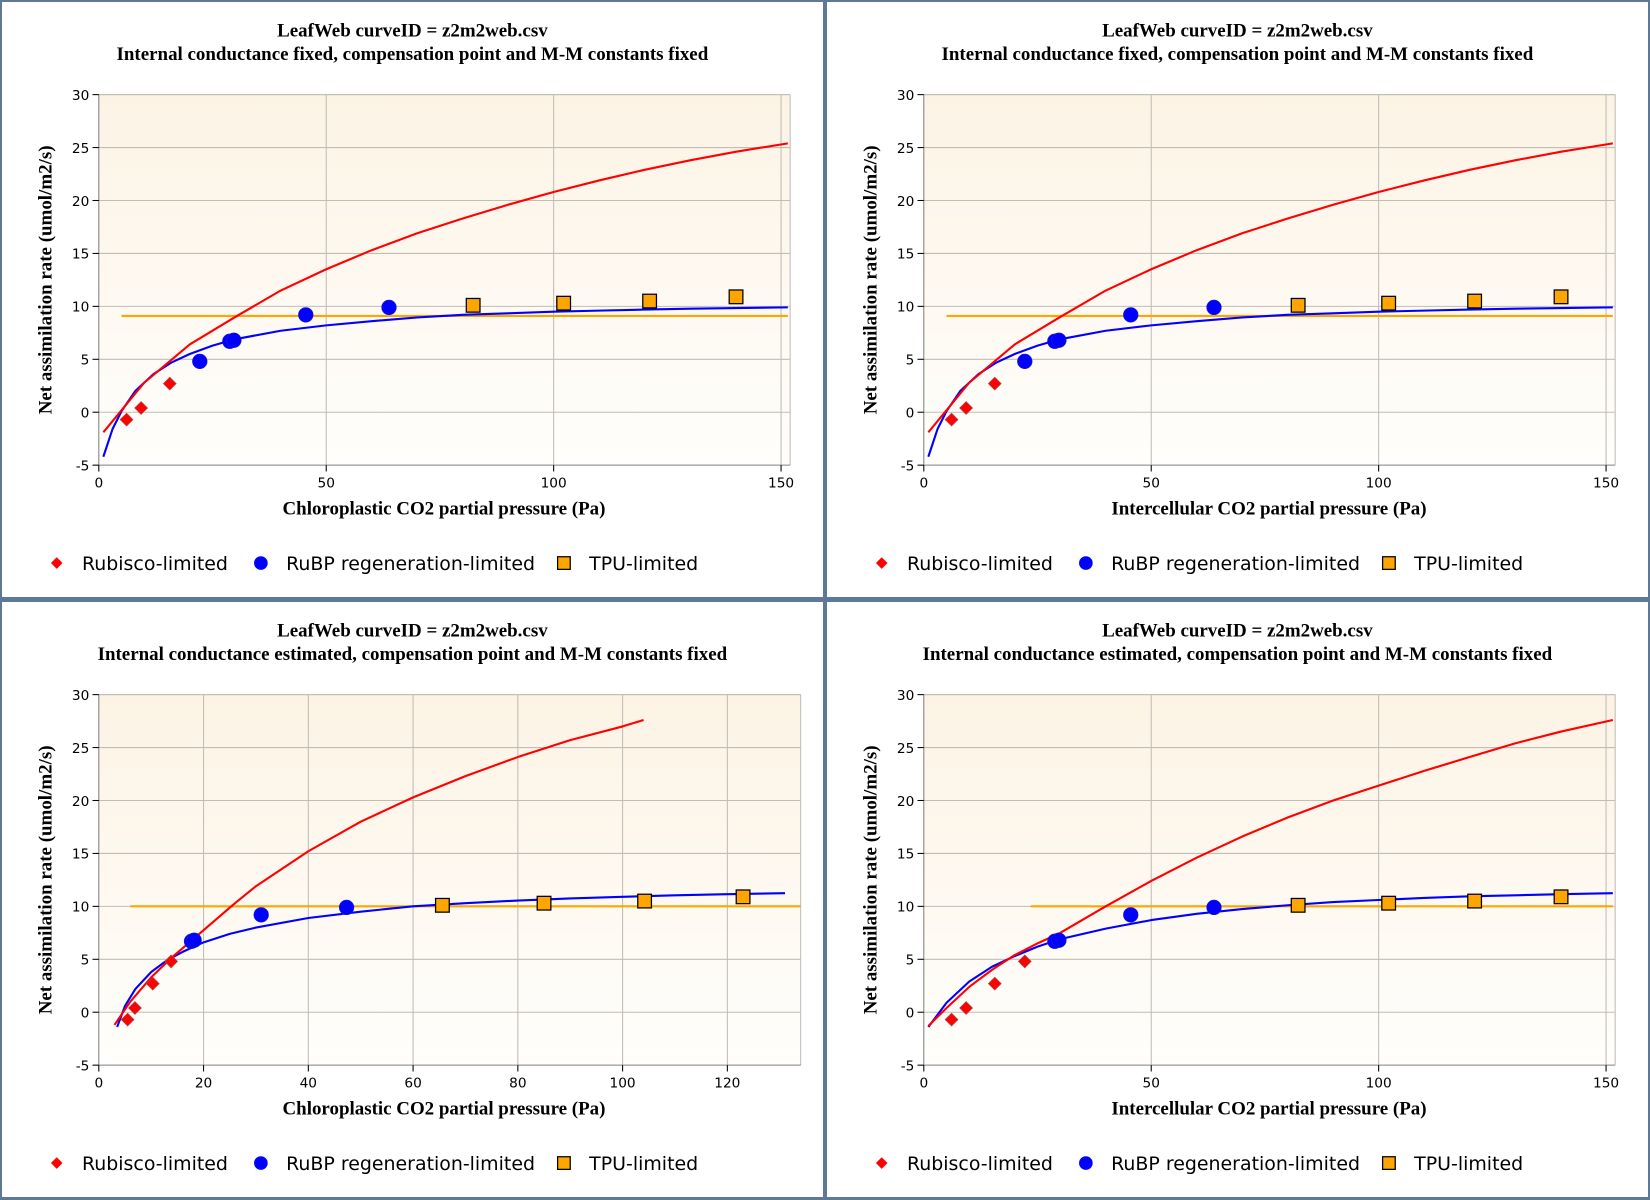 The width and height of the screenshot is (1650, 1200). Describe the element at coordinates (412, 1083) in the screenshot. I see `x-tick-label: 60` at that location.